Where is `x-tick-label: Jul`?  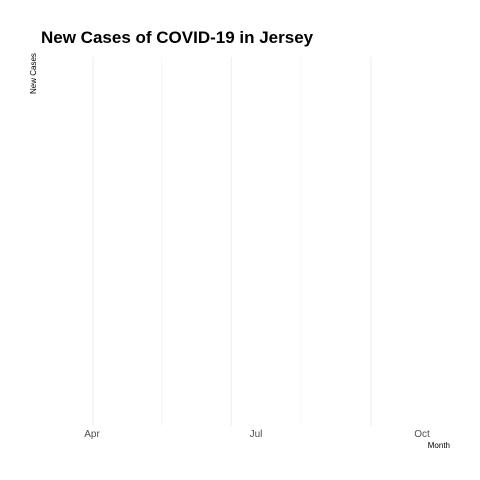
x-tick-label: Jul is located at coordinates (256, 434).